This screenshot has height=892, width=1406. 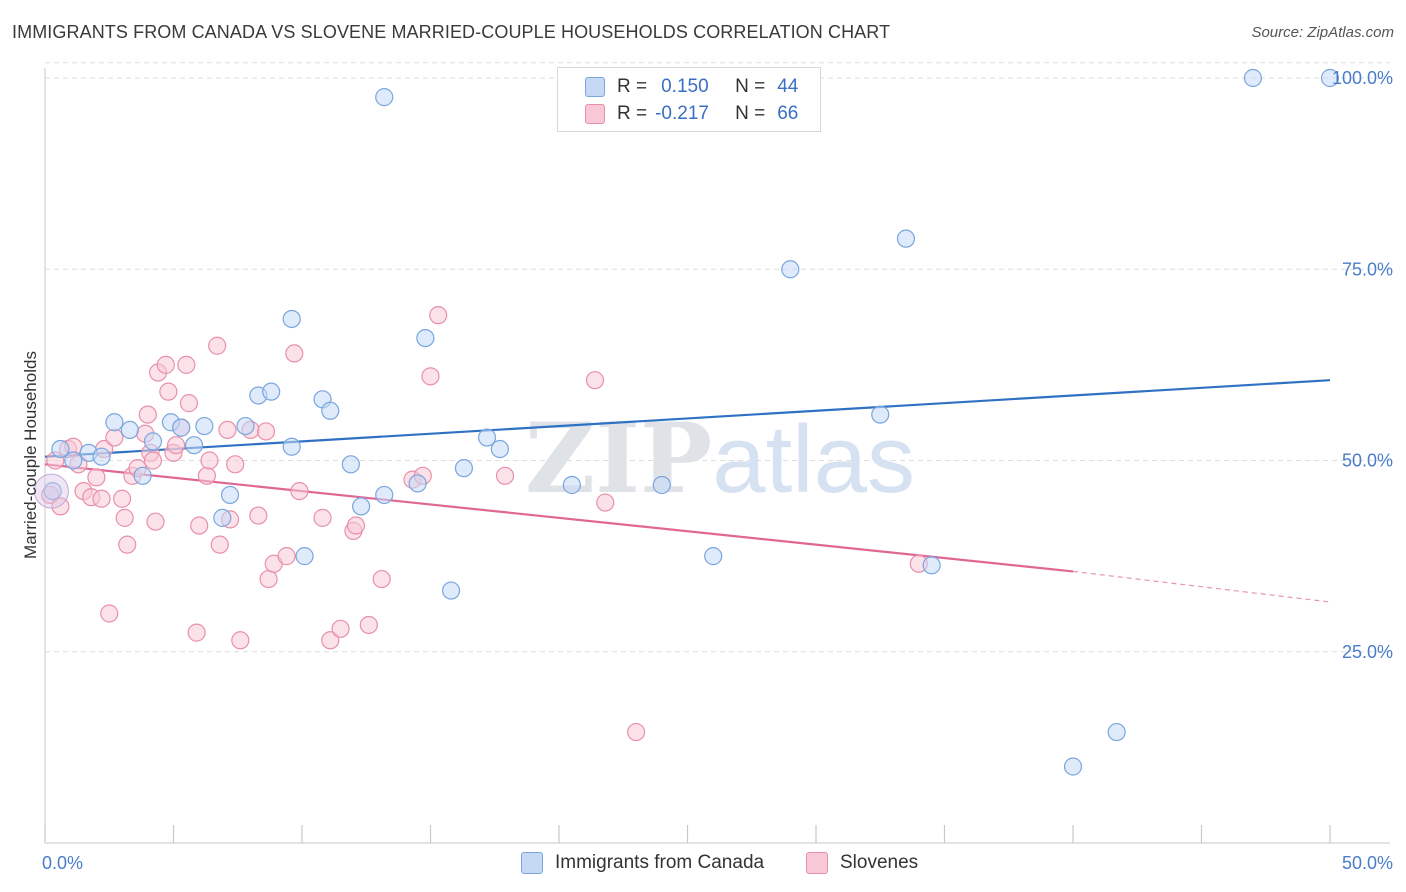 I want to click on legend-item-canada: Immigrants from Canada, so click(x=642, y=863).